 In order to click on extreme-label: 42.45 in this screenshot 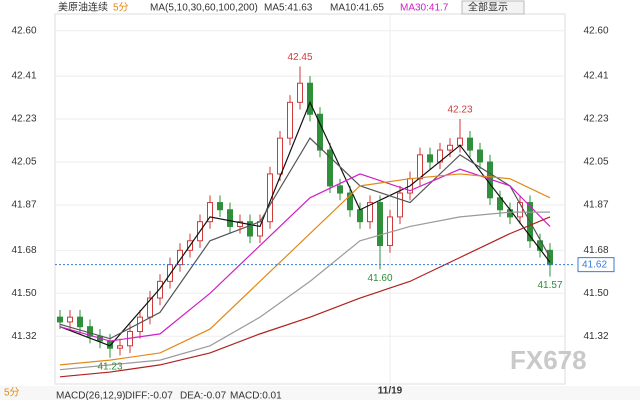, I will do `click(299, 57)`.